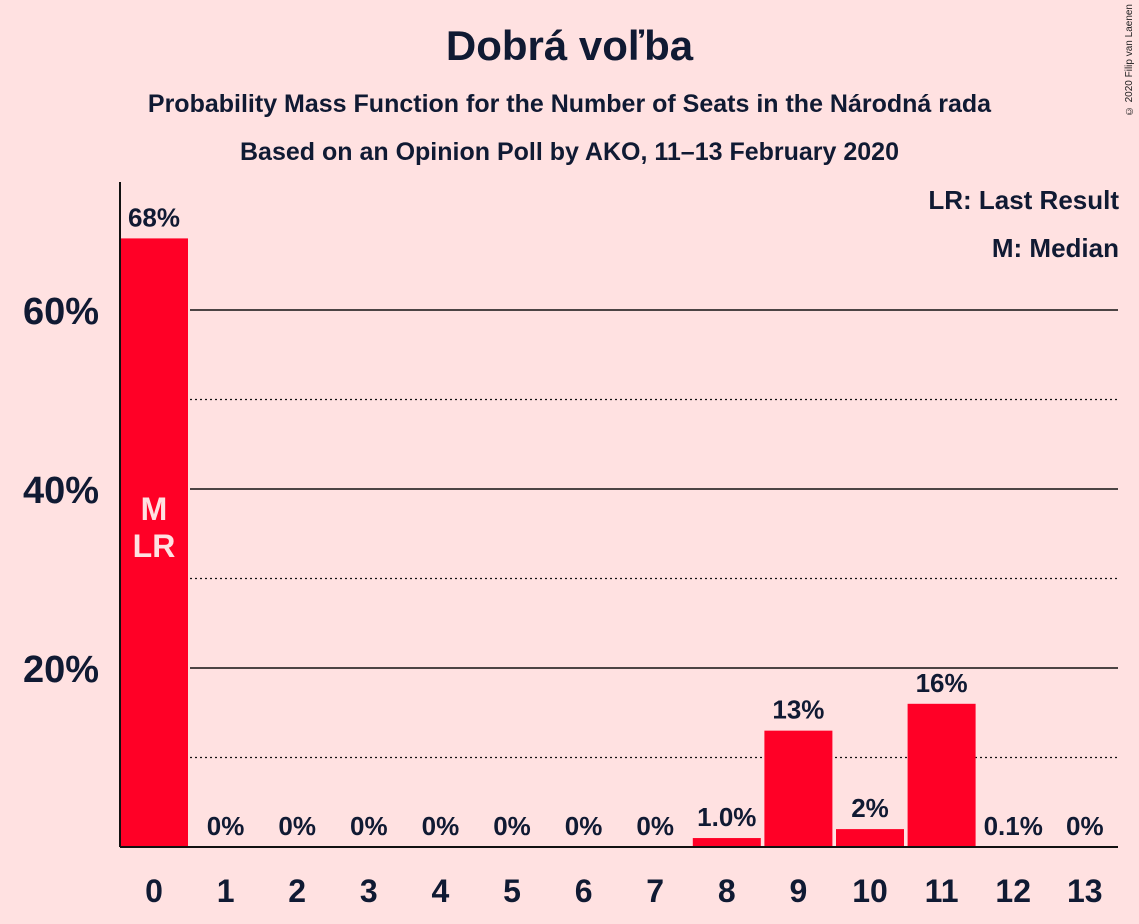 The height and width of the screenshot is (924, 1139). I want to click on x-tick-label: 12, so click(1013, 891).